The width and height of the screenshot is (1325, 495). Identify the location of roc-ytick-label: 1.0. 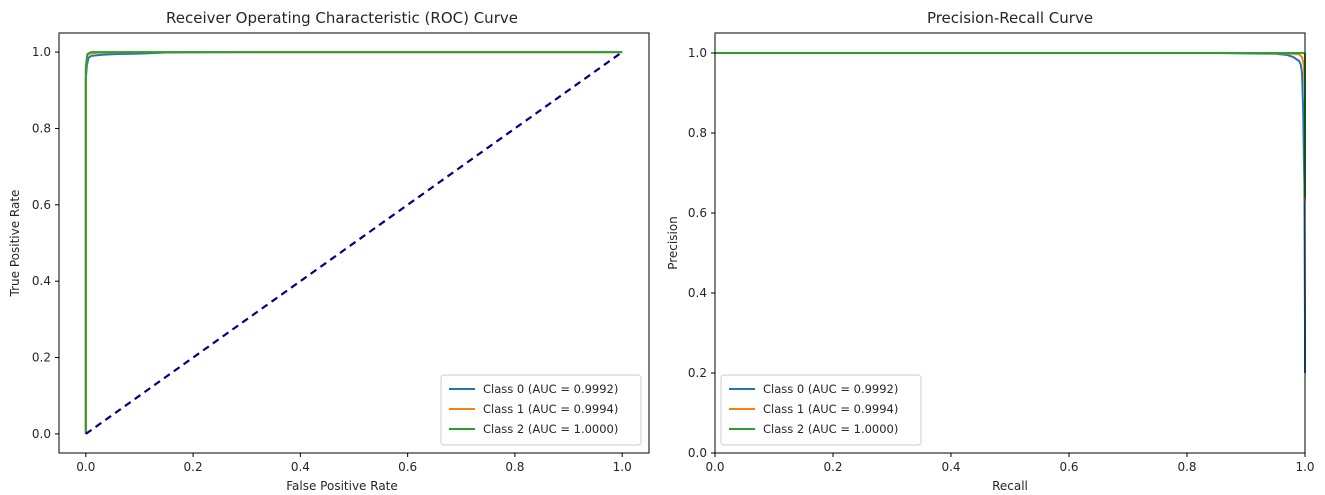
(41, 52).